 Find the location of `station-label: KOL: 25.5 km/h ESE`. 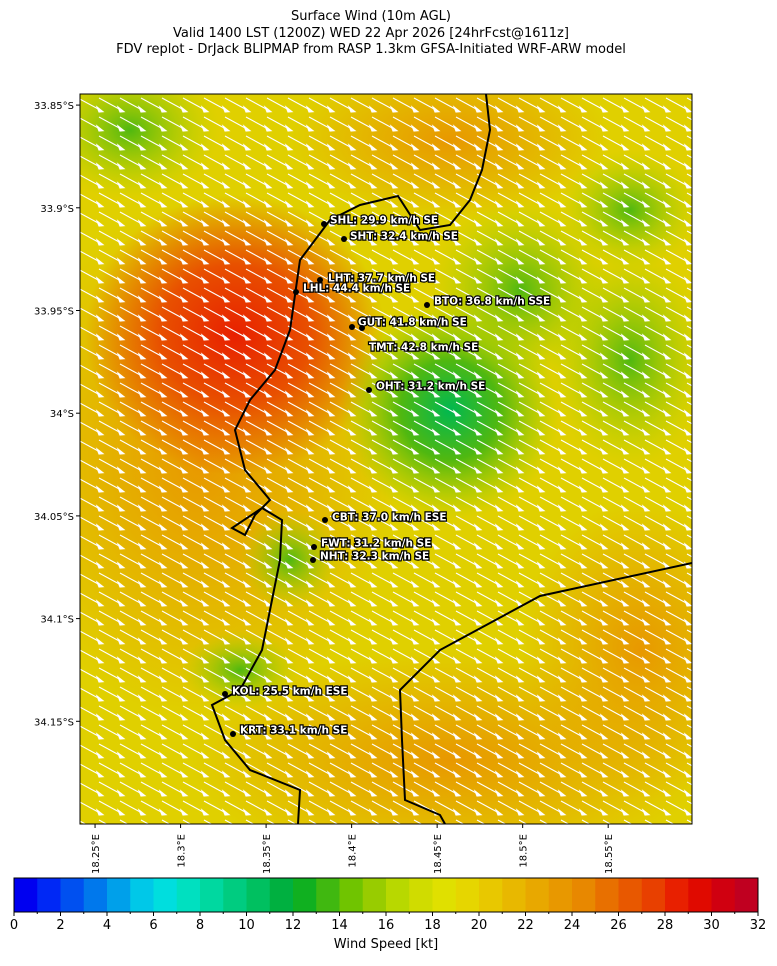

station-label: KOL: 25.5 km/h ESE is located at coordinates (290, 692).